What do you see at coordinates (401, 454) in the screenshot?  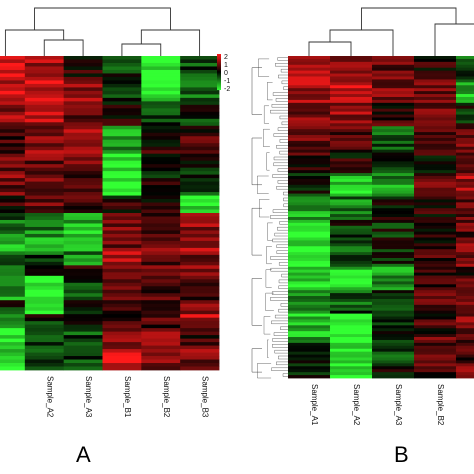 I see `panel-label-b: B` at bounding box center [401, 454].